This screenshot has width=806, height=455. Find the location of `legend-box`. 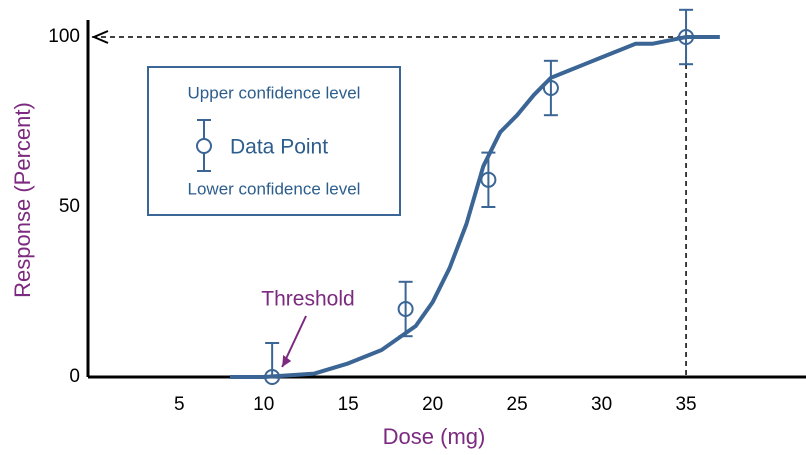

legend-box is located at coordinates (274, 141).